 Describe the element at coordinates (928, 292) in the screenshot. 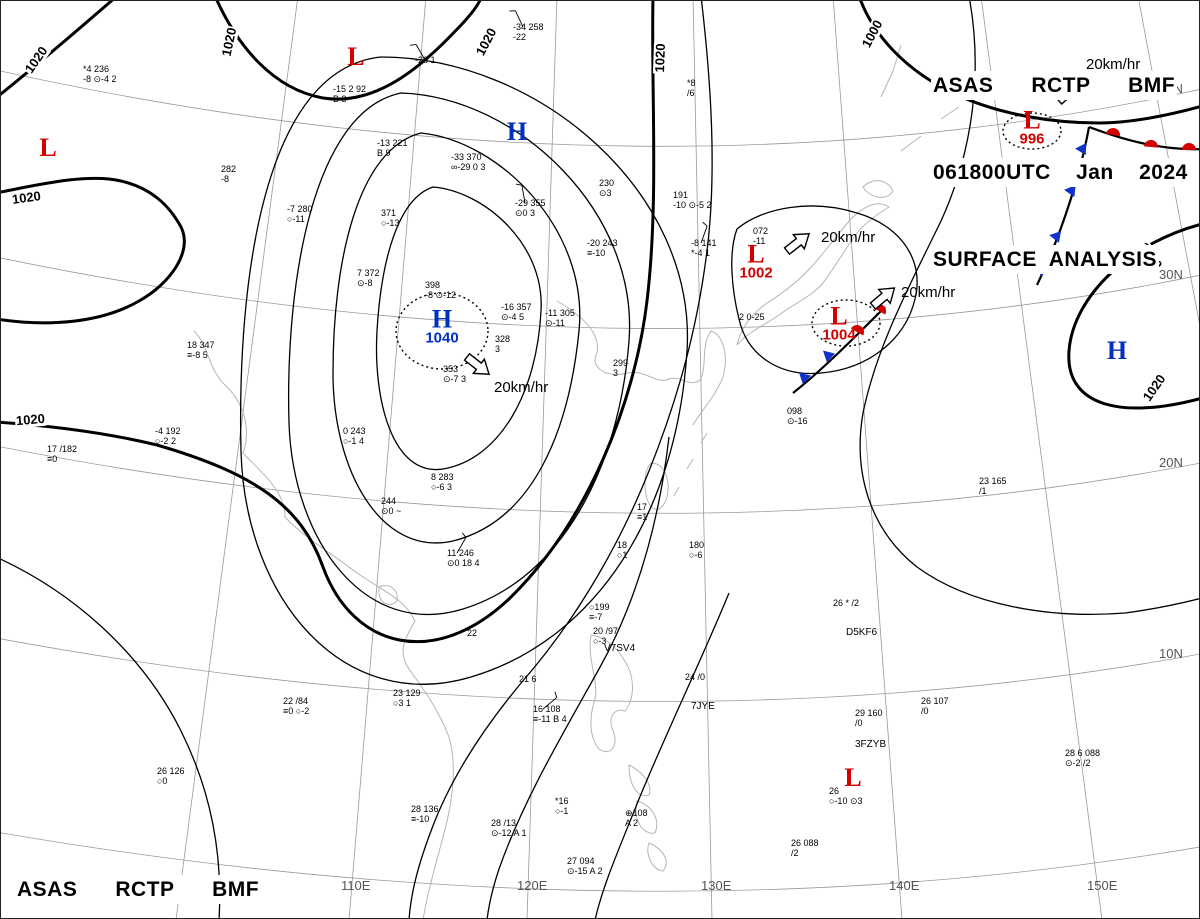

I see `movement-speed-label: 20km/hr` at that location.